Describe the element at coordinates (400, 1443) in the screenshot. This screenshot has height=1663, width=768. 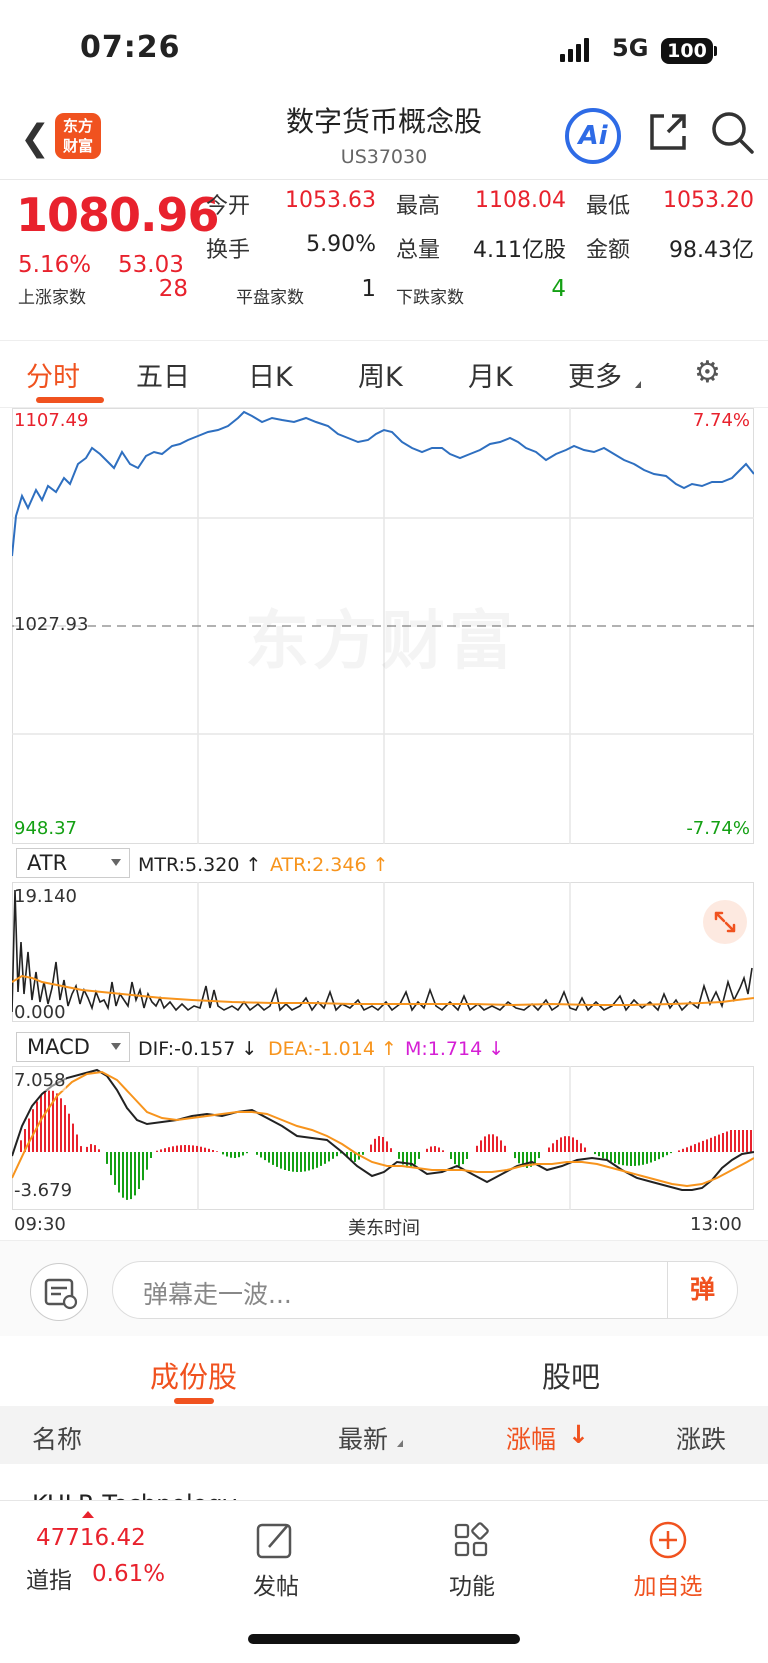
I see `sort-caret-icon` at that location.